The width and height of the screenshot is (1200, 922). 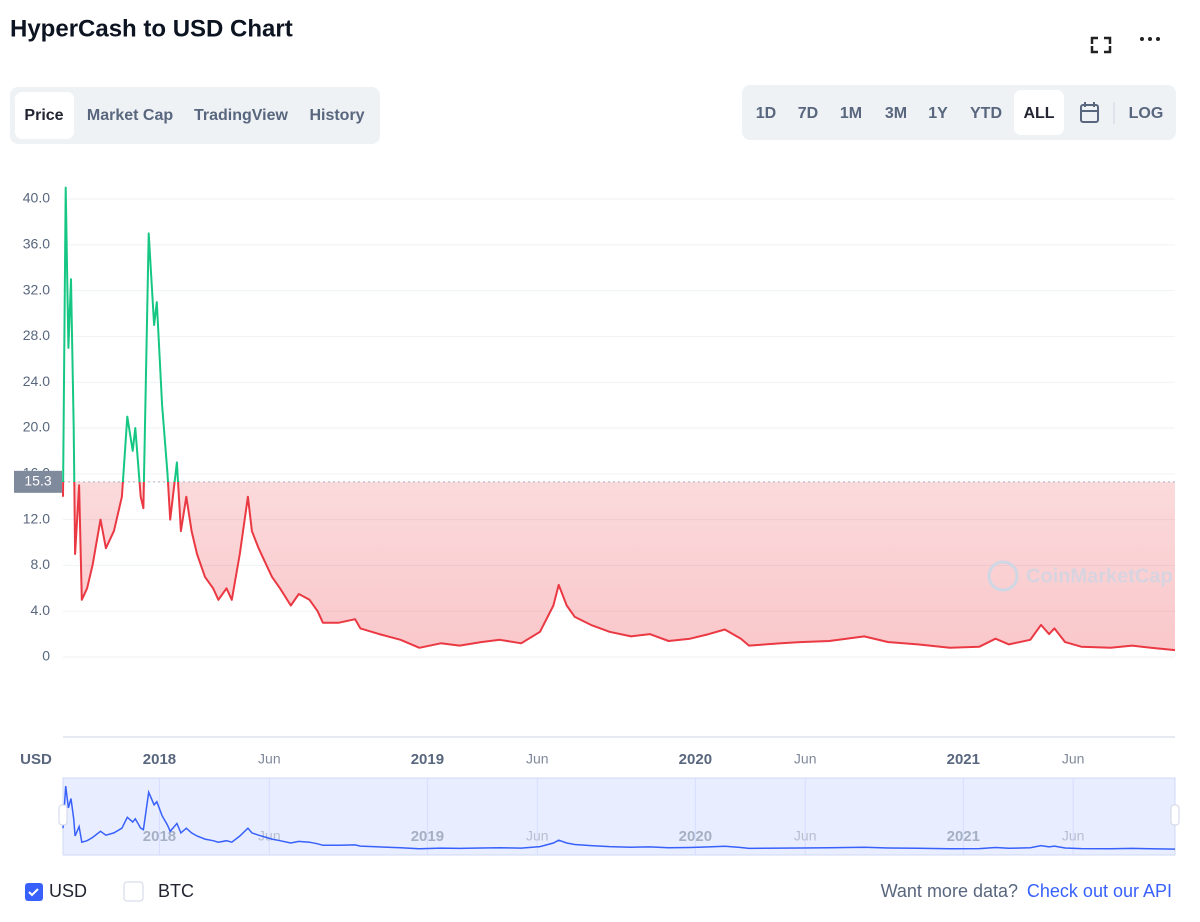 What do you see at coordinates (41, 564) in the screenshot?
I see `y-tick-label: 8.0` at bounding box center [41, 564].